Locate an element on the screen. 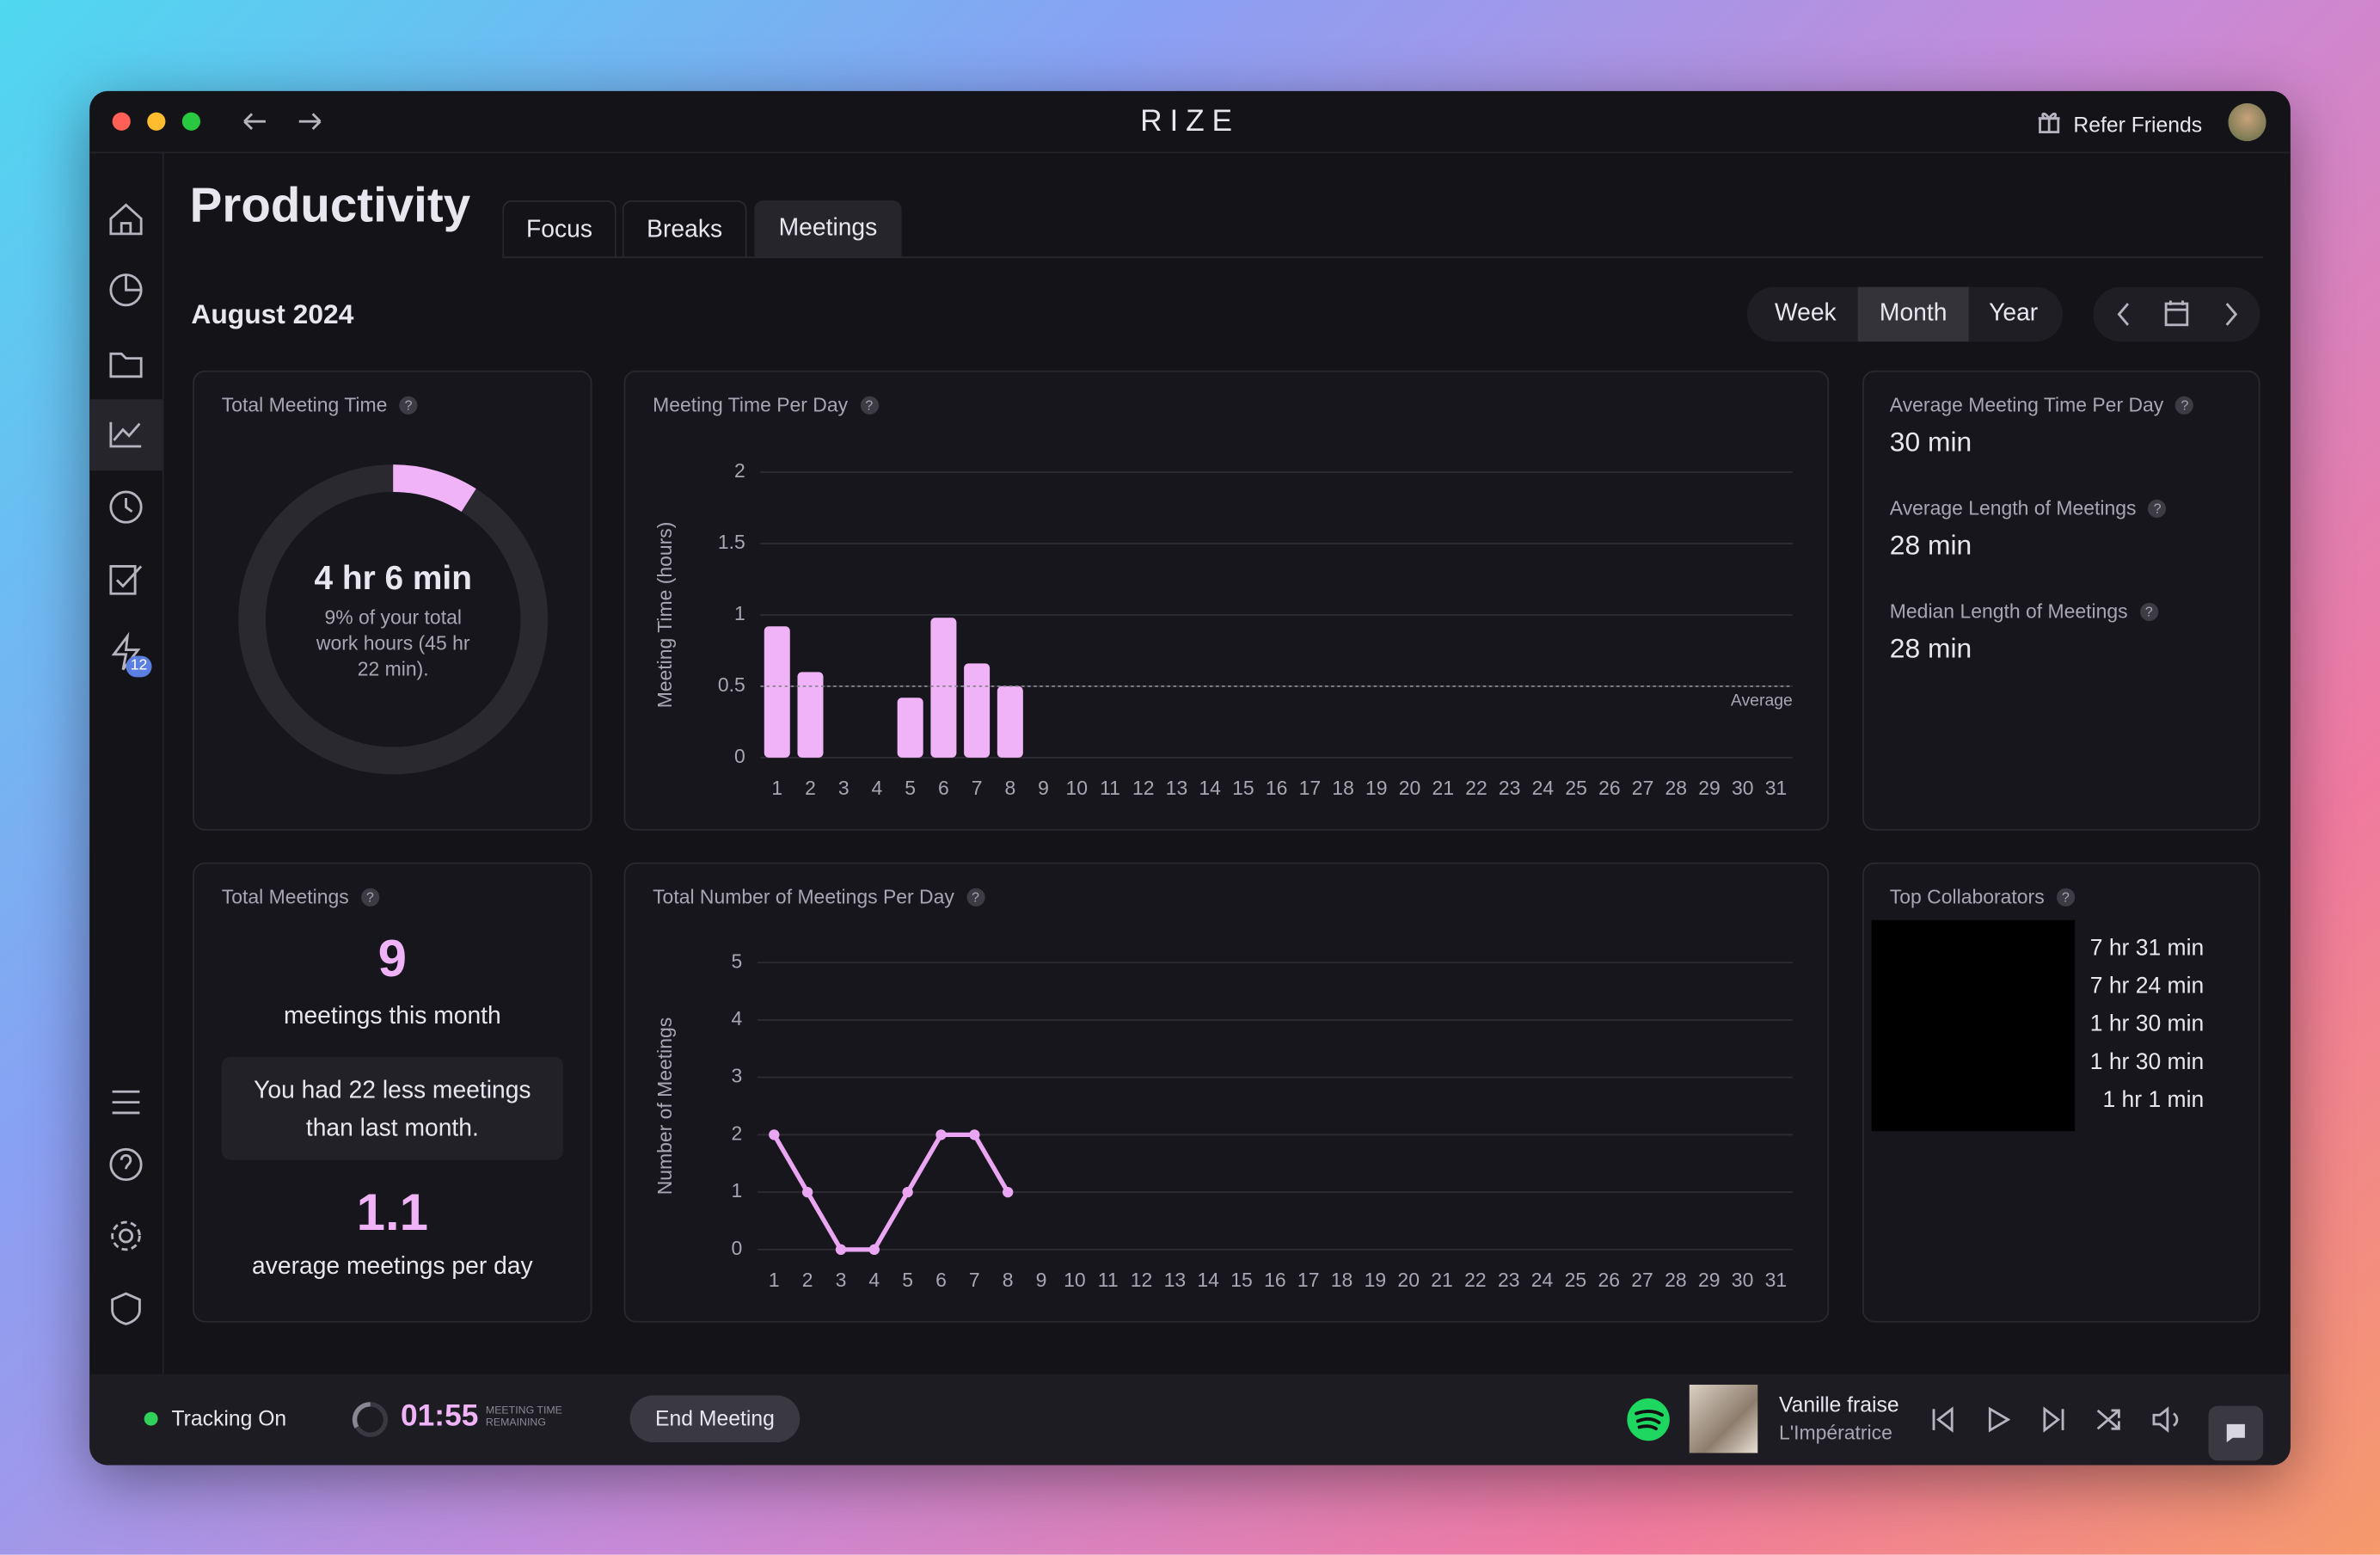  comparison-box is located at coordinates (392, 1108).